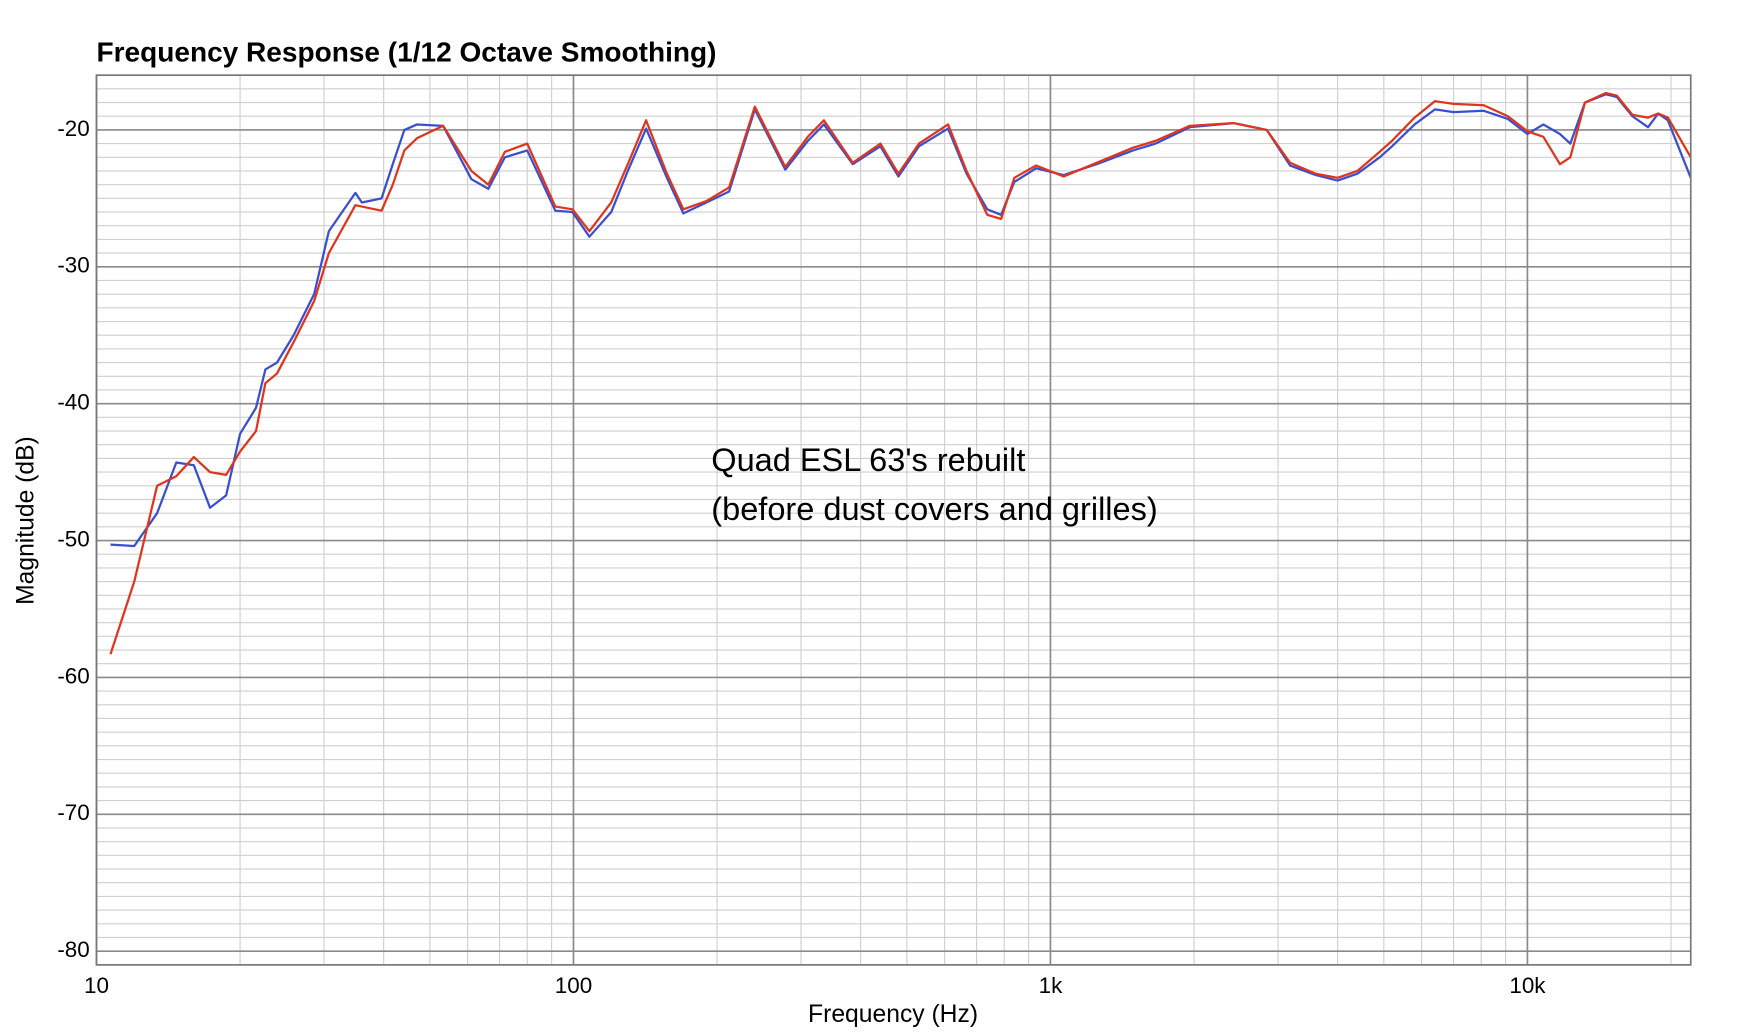 The height and width of the screenshot is (1035, 1739). What do you see at coordinates (868, 460) in the screenshot?
I see `annotation: Quad ESL 63's rebuilt` at bounding box center [868, 460].